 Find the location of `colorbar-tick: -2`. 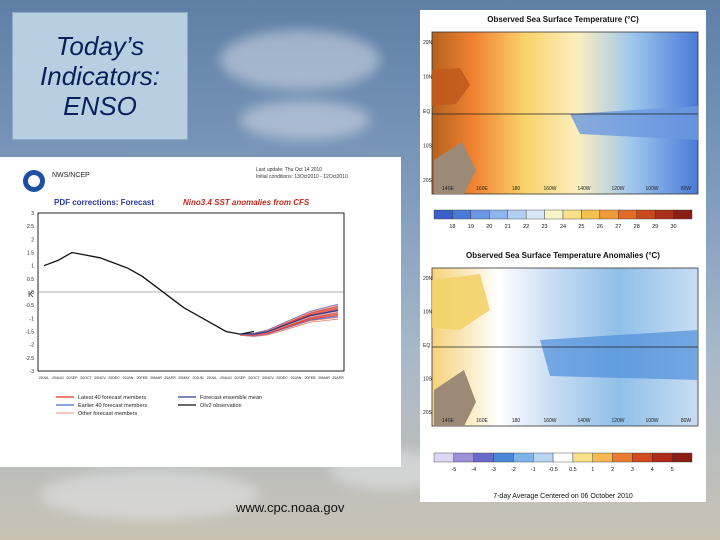

colorbar-tick: -2 is located at coordinates (513, 470).